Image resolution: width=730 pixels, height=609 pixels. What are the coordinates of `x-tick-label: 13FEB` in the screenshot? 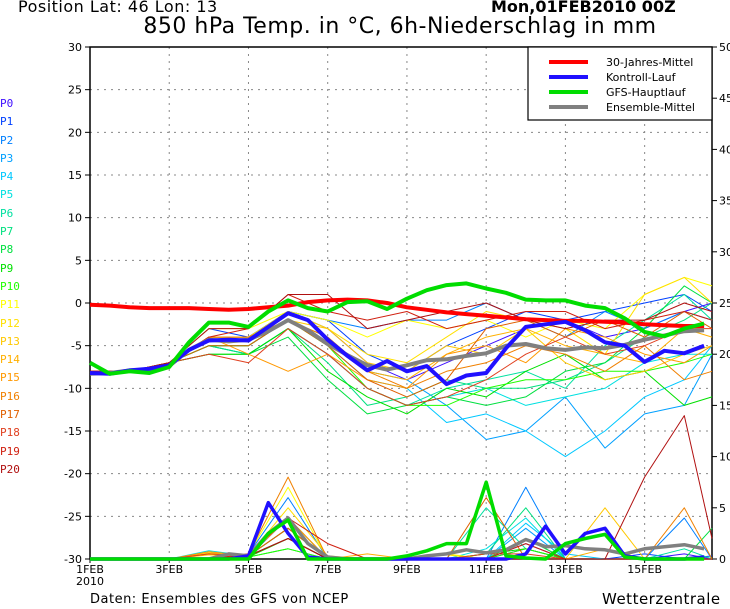 It's located at (565, 569).